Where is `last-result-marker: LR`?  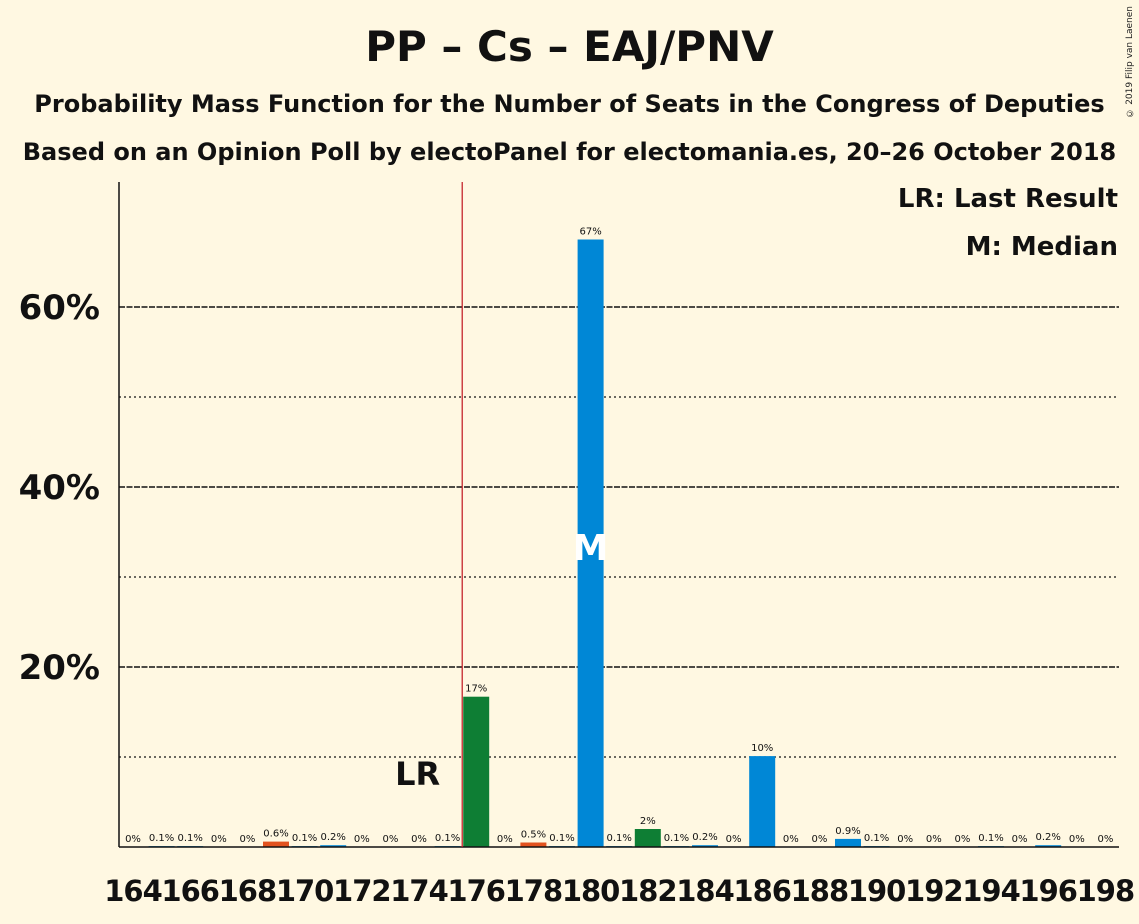
last-result-marker: LR is located at coordinates (417, 774).